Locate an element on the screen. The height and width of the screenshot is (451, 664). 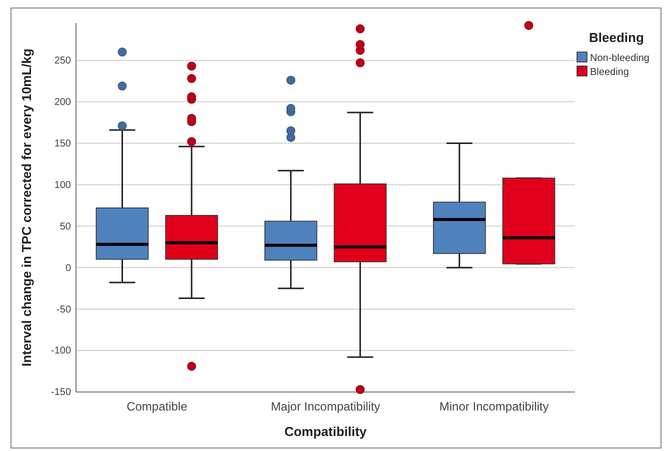
y-axis-title: Interval change in TPC corrected for every 10mL/kg is located at coordinates (26, 207).